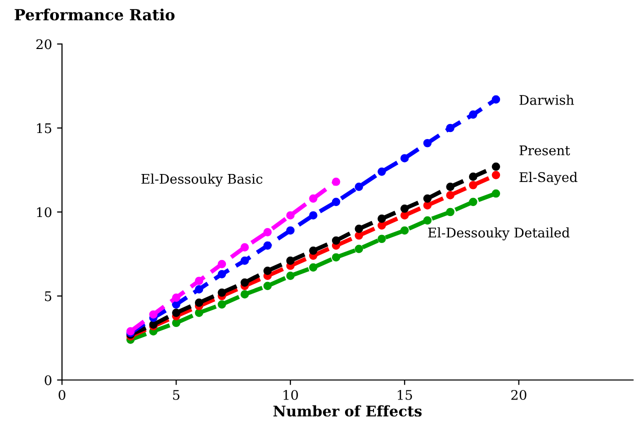 The image size is (634, 424). I want to click on x-axis-title: Number of Effects, so click(347, 411).